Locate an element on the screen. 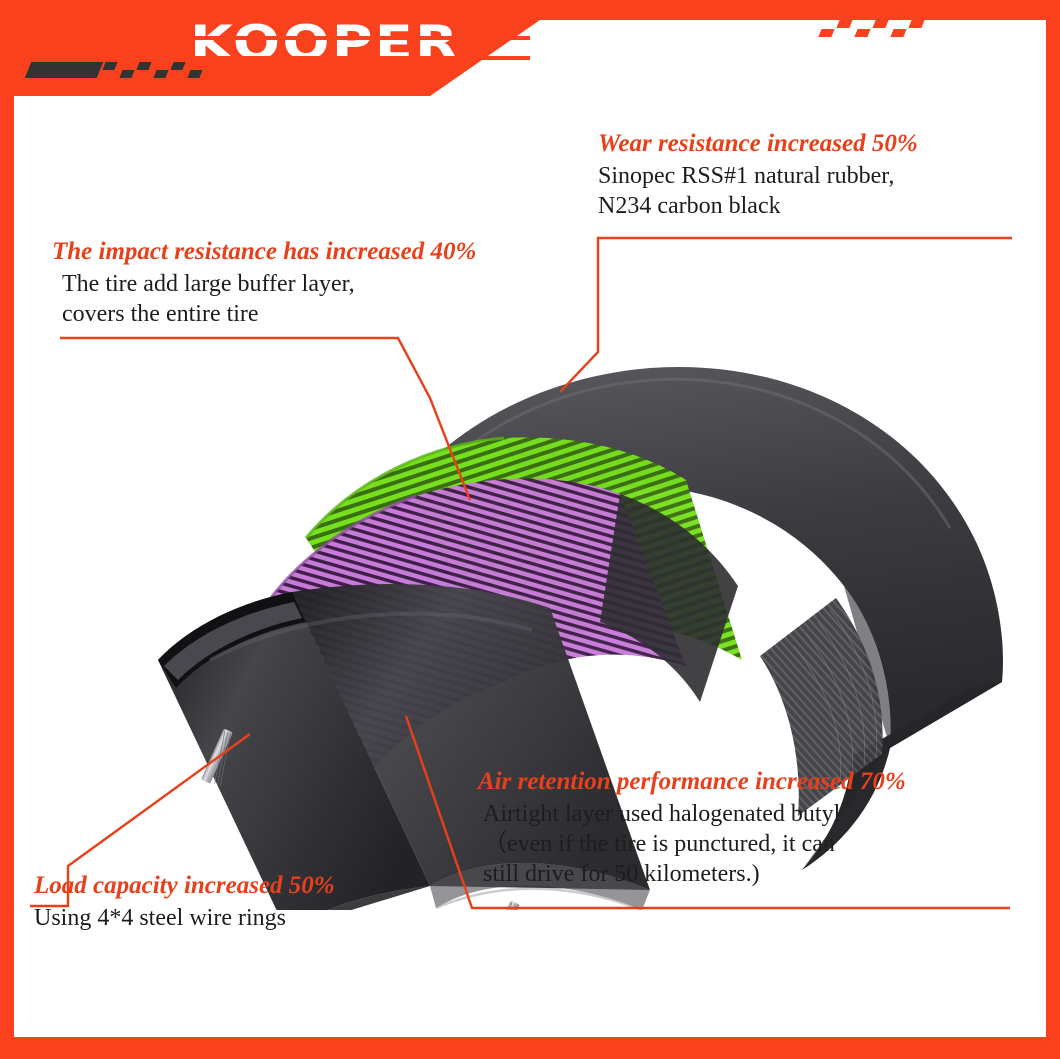 Image resolution: width=1060 pixels, height=1059 pixels. page-border-right is located at coordinates (1053, 529).